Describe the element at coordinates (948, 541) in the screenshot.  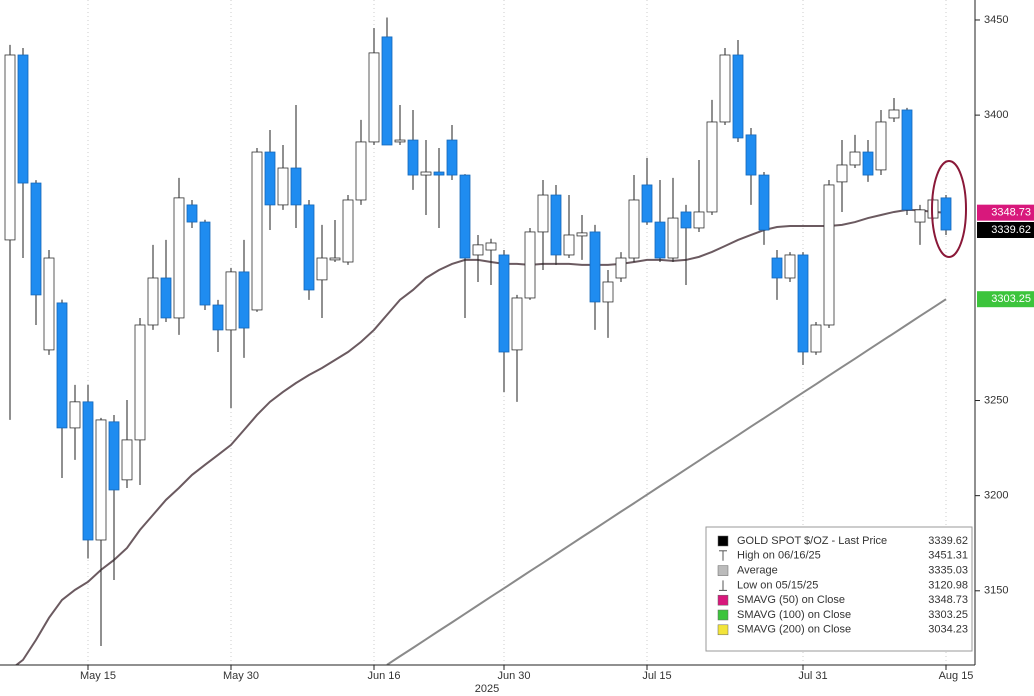
I see `legend-value: 3339.62` at that location.